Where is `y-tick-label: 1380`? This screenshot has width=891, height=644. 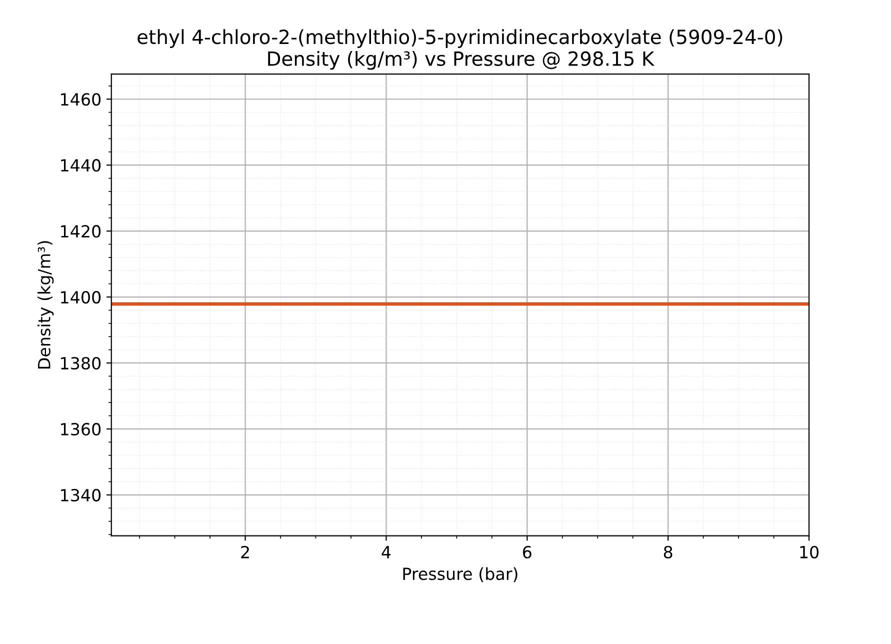
y-tick-label: 1380 is located at coordinates (81, 363).